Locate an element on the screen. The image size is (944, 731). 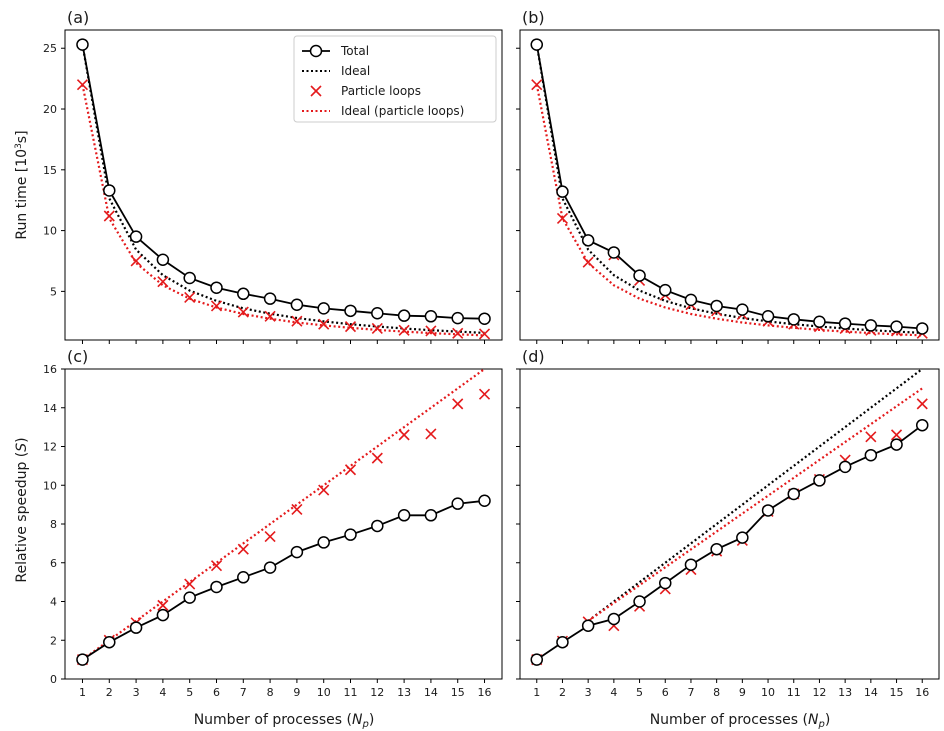
y-tick-label: 16 is located at coordinates (50, 369).